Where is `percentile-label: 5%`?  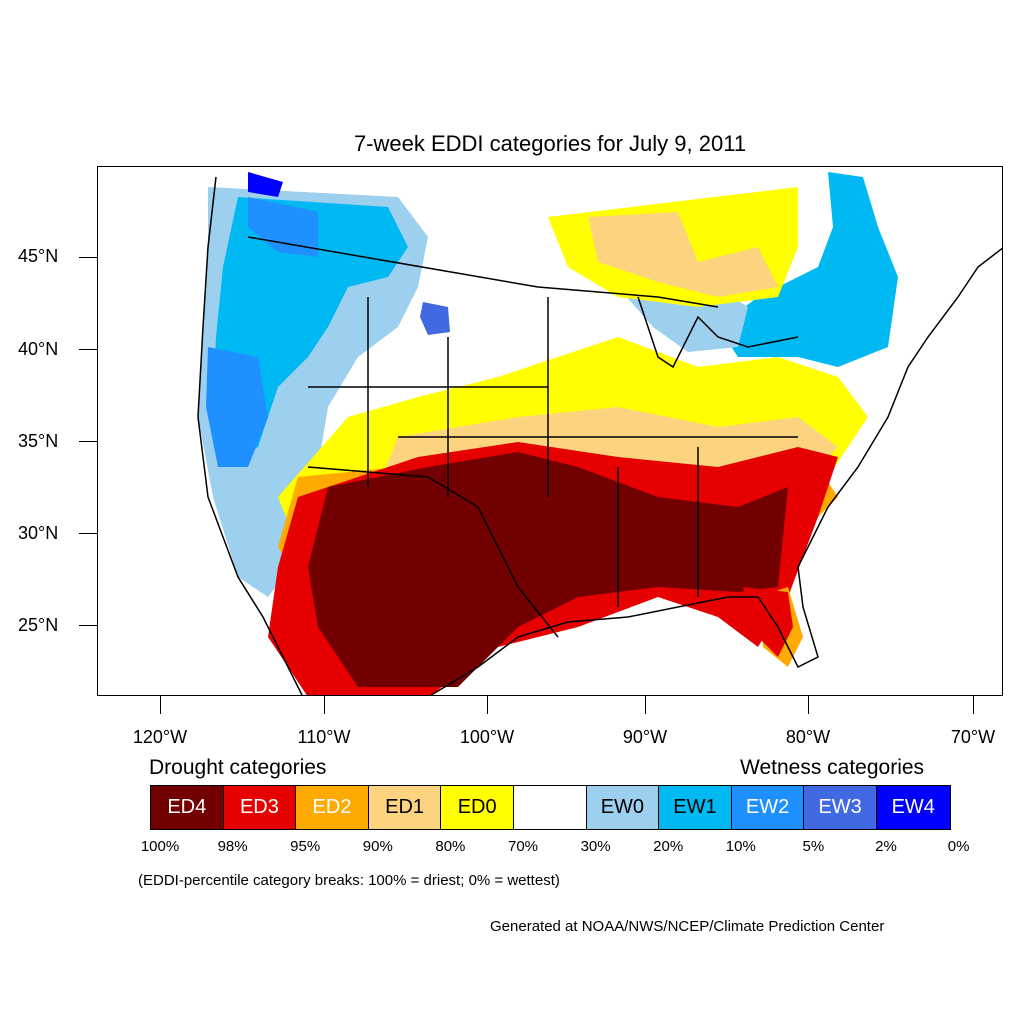
percentile-label: 5% is located at coordinates (813, 846).